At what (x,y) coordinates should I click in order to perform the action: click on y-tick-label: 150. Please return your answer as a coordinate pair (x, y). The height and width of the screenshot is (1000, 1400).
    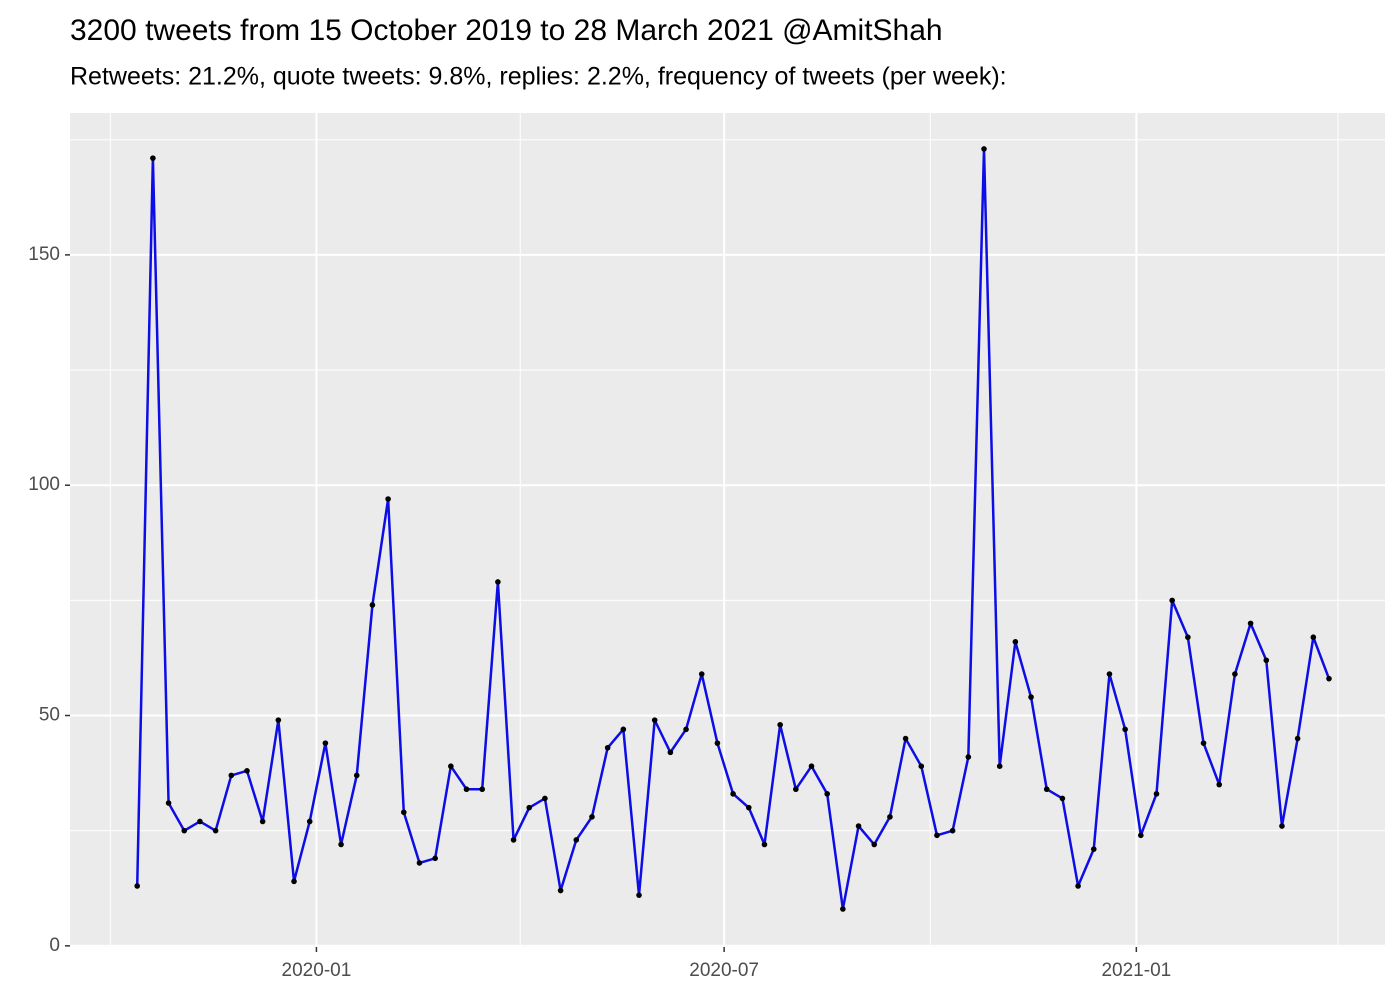
    Looking at the image, I should click on (44, 254).